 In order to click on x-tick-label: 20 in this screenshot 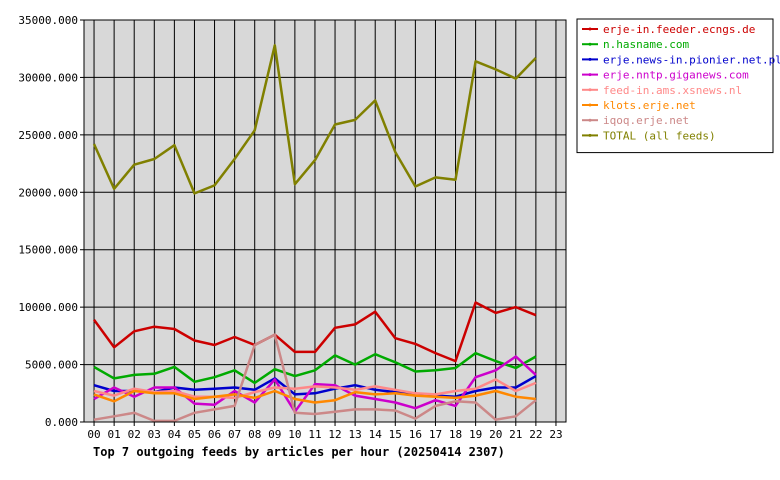, I will do `click(495, 434)`.